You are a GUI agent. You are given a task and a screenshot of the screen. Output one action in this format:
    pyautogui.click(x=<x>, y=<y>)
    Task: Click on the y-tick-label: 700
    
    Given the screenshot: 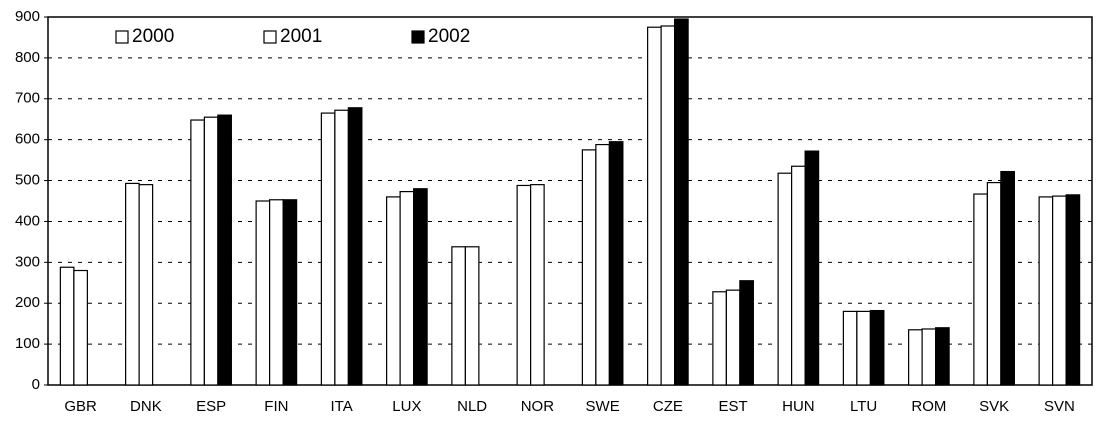 What is the action you would take?
    pyautogui.click(x=27, y=98)
    